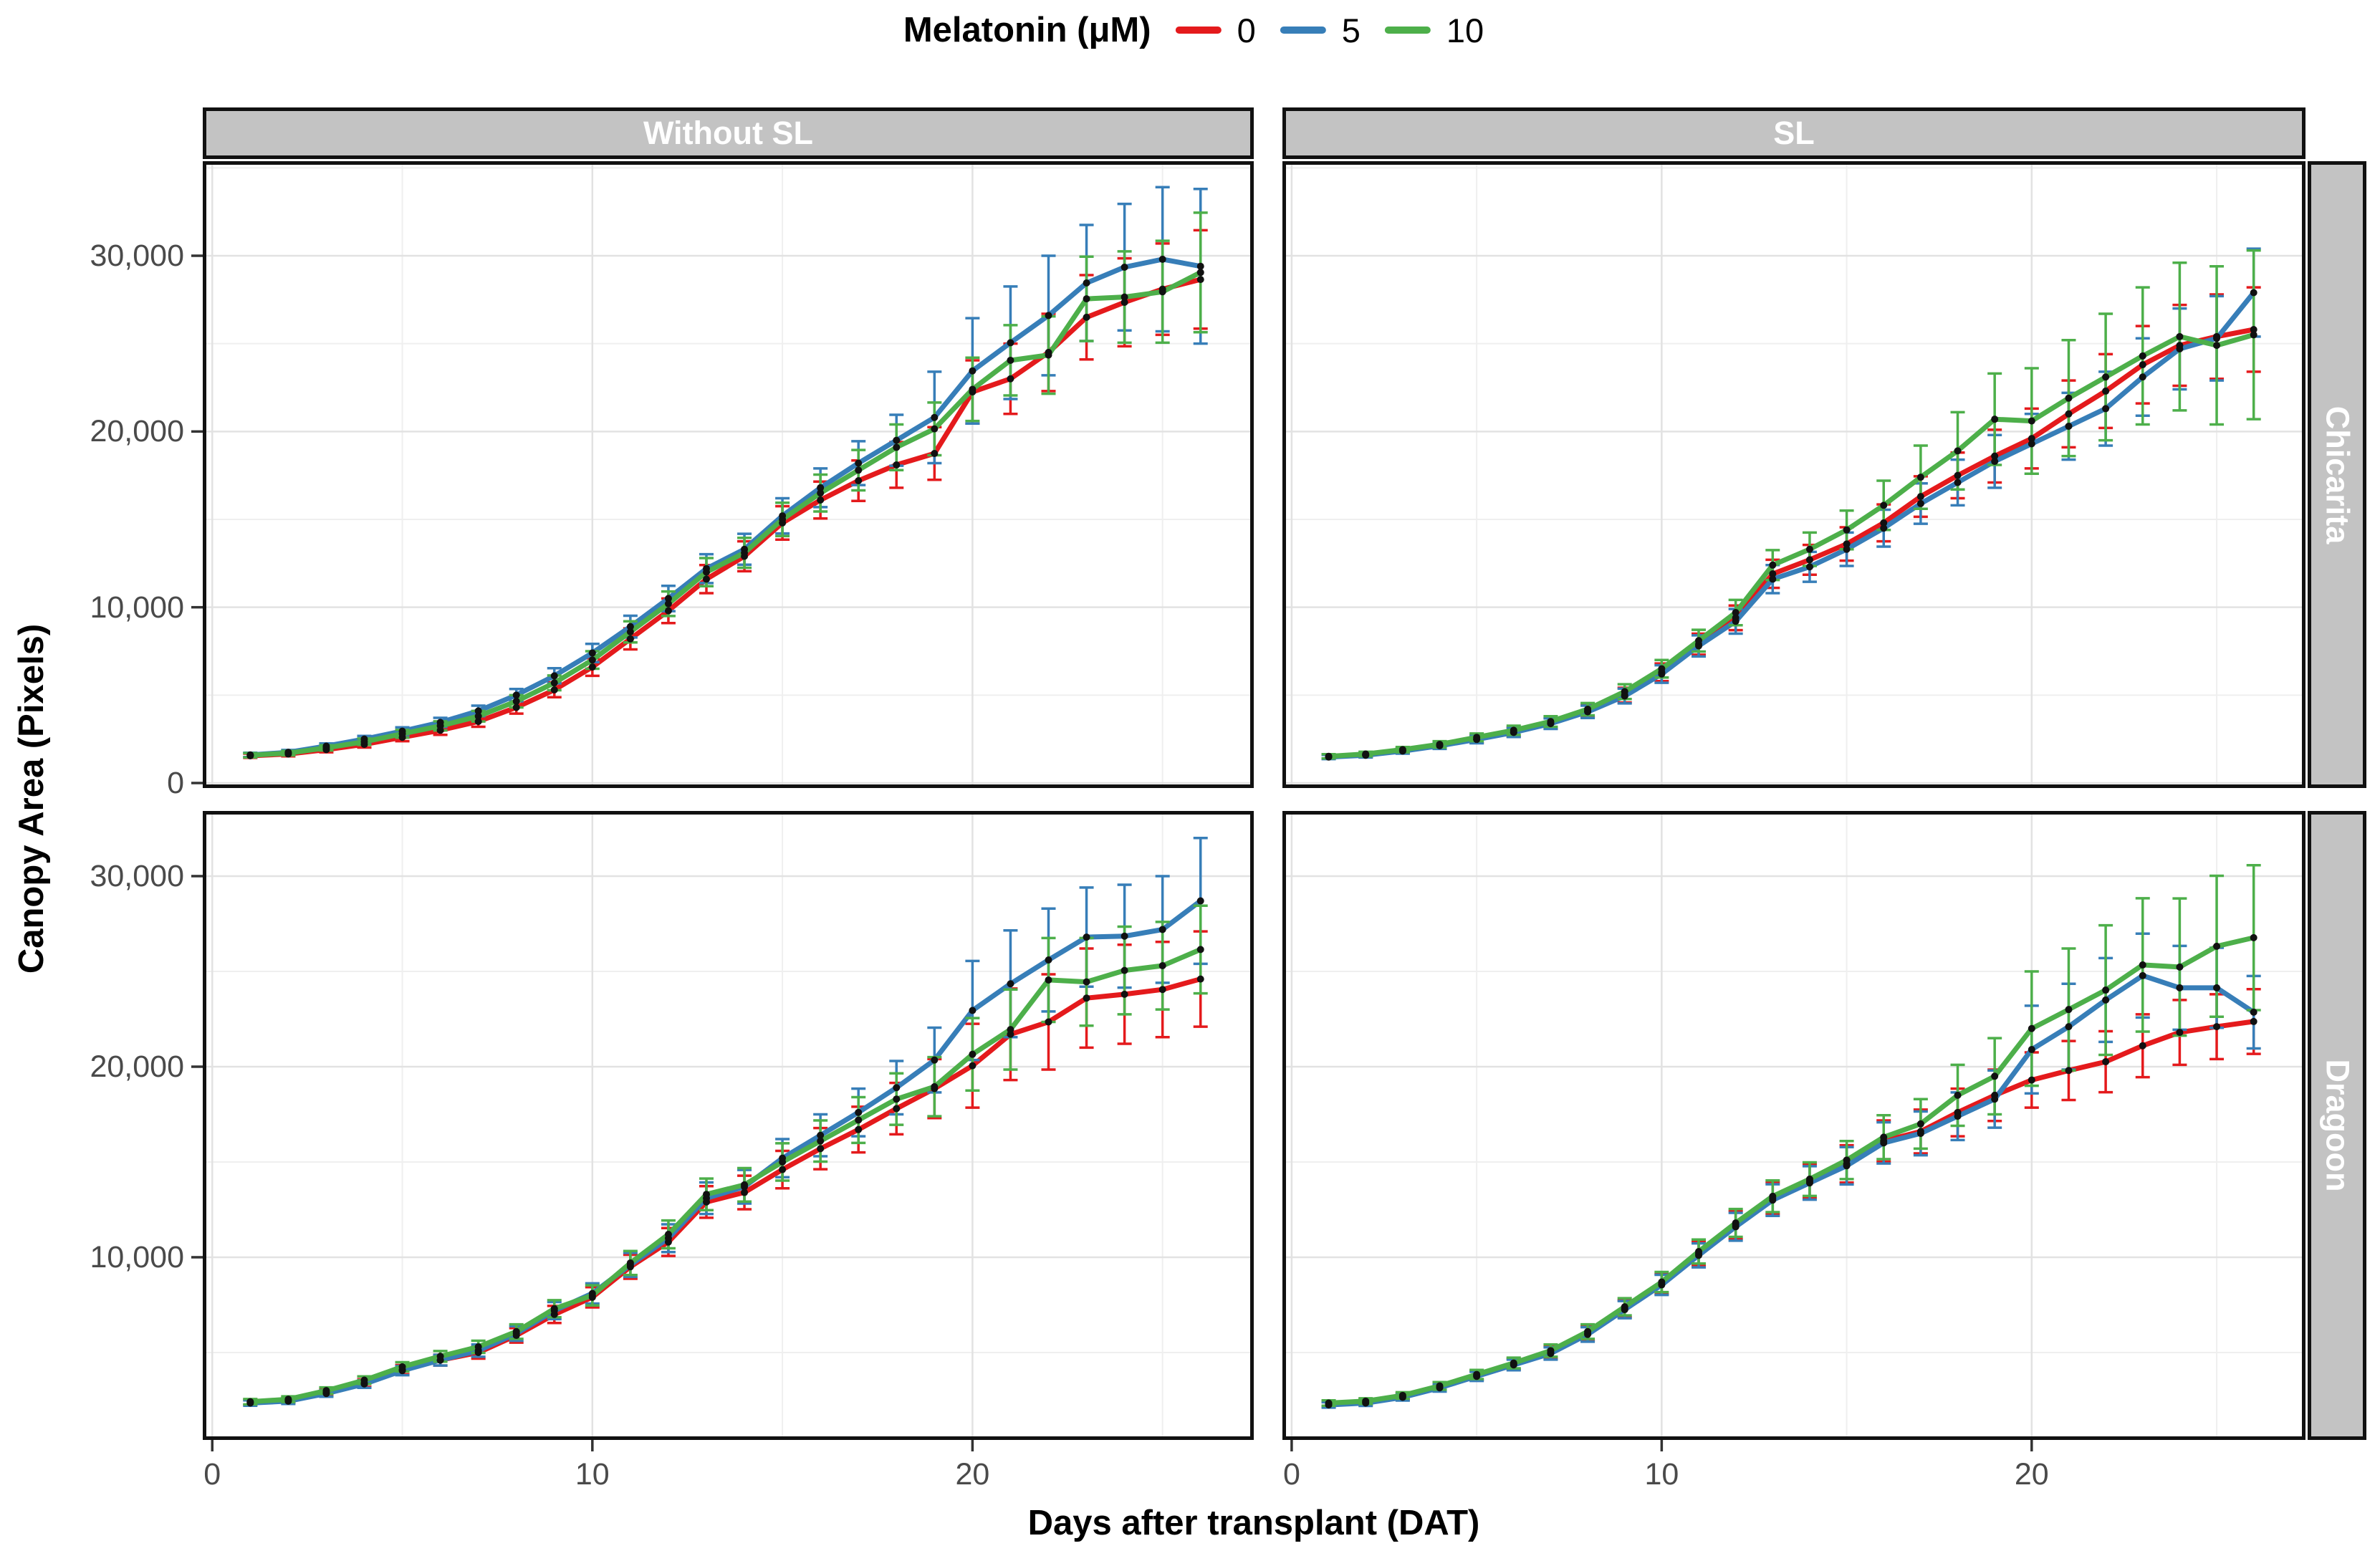 Image resolution: width=2380 pixels, height=1556 pixels. I want to click on x-tick-label: 20, so click(972, 1474).